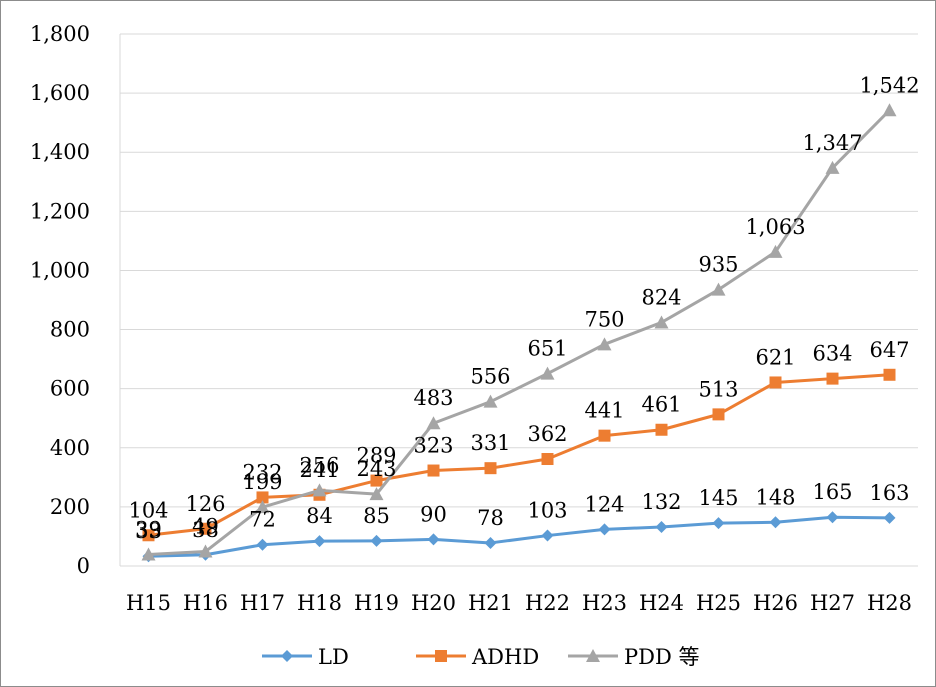 The height and width of the screenshot is (687, 936). What do you see at coordinates (60, 34) in the screenshot?
I see `y-tick-label: 1,800` at bounding box center [60, 34].